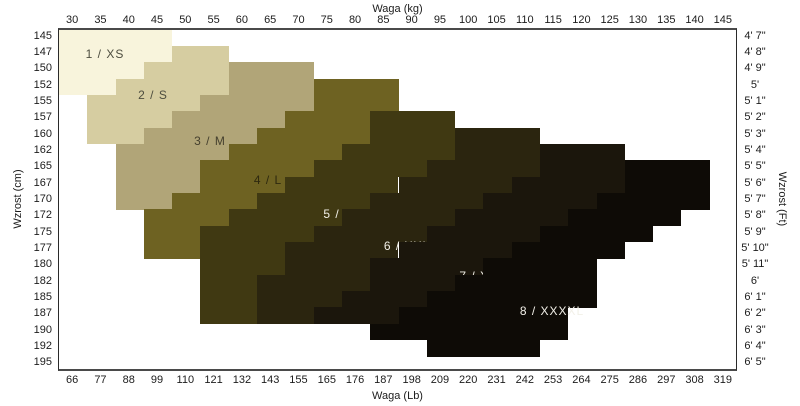 The image size is (800, 406). Describe the element at coordinates (42, 150) in the screenshot. I see `left-tick-162: 162` at that location.